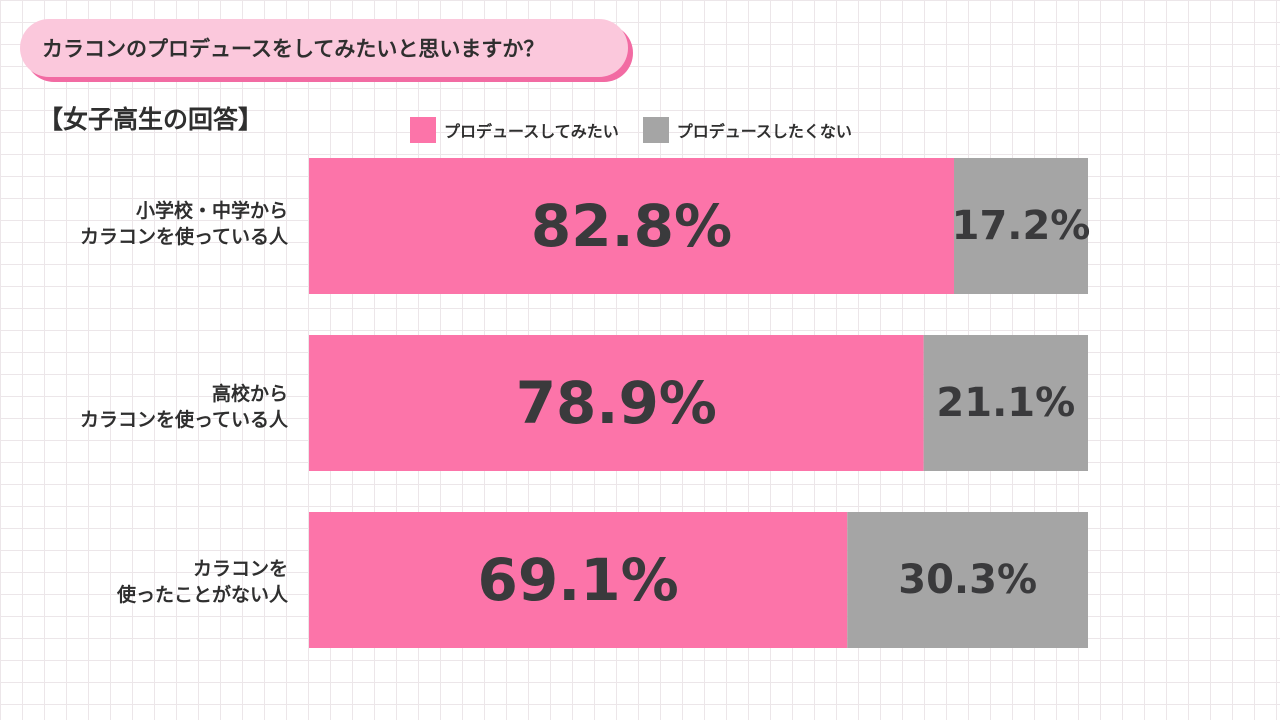  I want to click on chart-title: カラコンのプロデュースをしてみたいと思いますか？, so click(324, 48).